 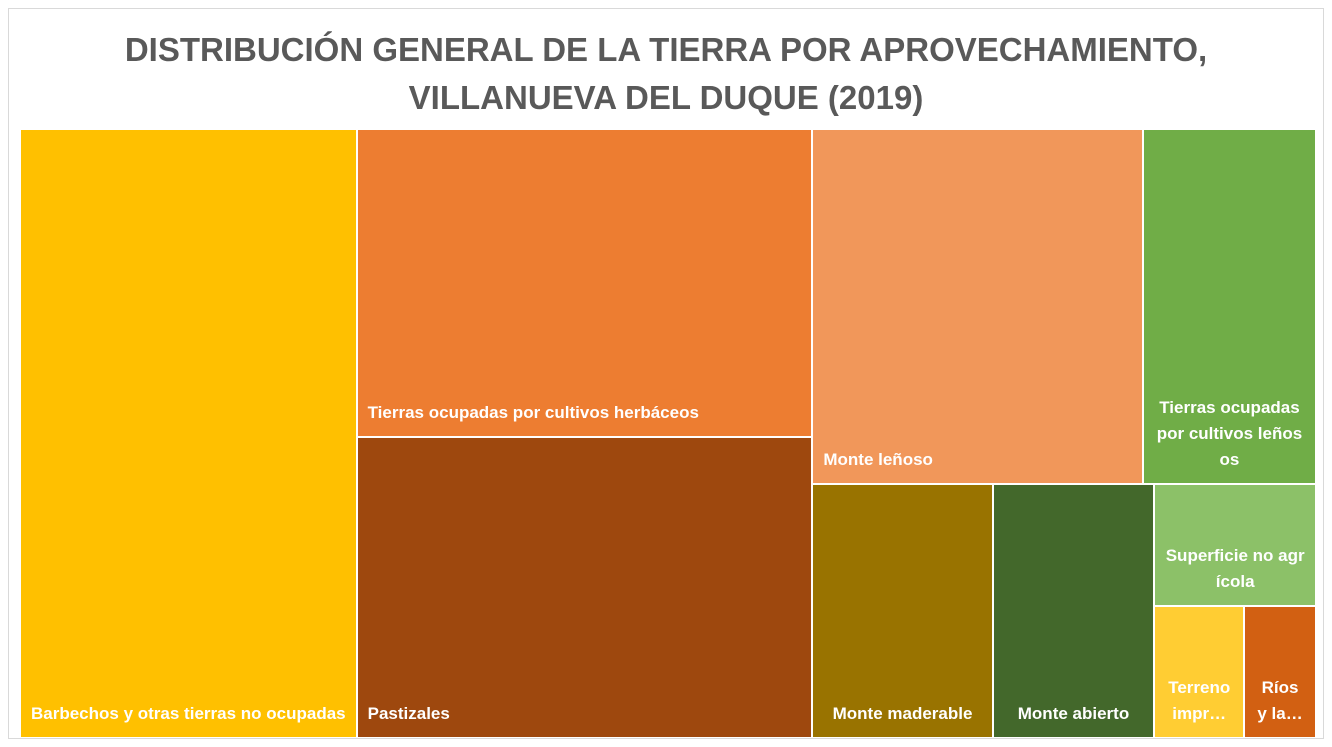 I want to click on cell-label: Monte maderable, so click(x=902, y=713).